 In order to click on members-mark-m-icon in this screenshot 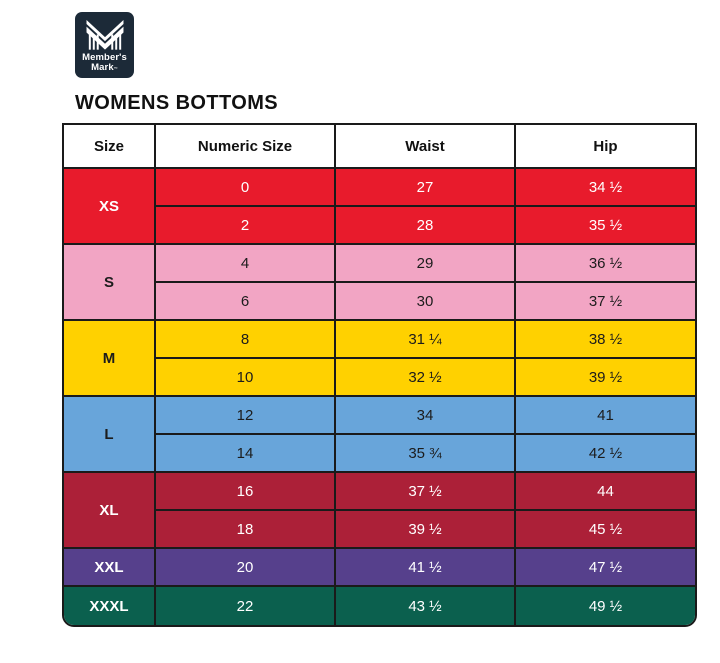, I will do `click(104, 34)`.